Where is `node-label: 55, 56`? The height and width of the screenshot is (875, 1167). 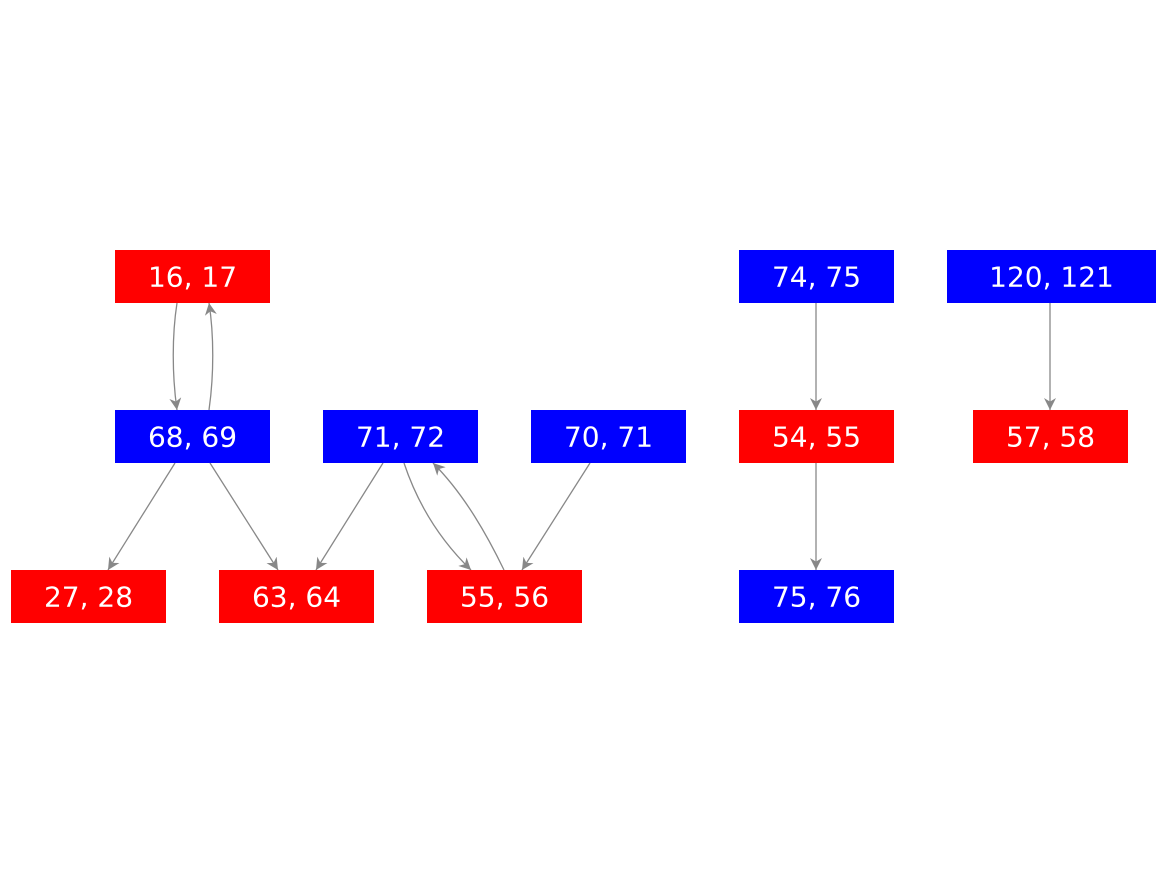 node-label: 55, 56 is located at coordinates (504, 597).